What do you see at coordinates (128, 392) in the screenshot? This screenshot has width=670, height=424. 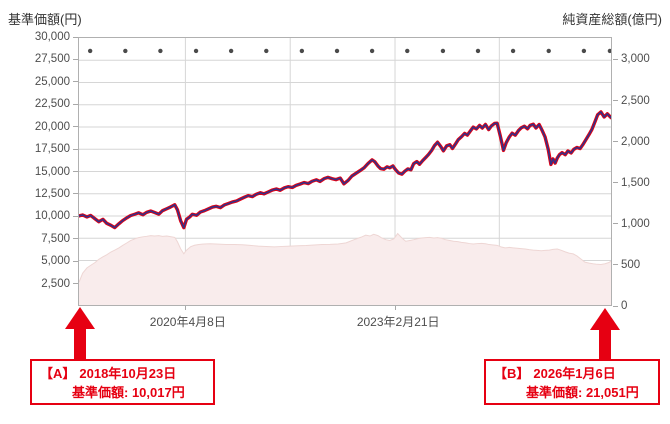 I see `callout-a-nav: 基準価額: 10,017円` at bounding box center [128, 392].